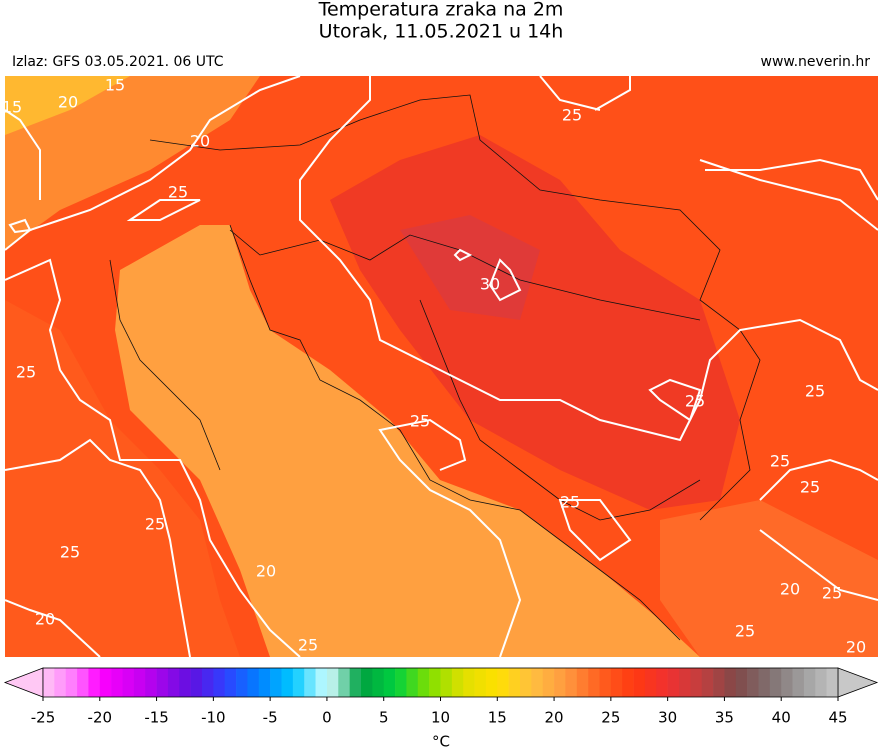 Image resolution: width=882 pixels, height=752 pixels. I want to click on colorbar-tick-label: -15, so click(156, 718).